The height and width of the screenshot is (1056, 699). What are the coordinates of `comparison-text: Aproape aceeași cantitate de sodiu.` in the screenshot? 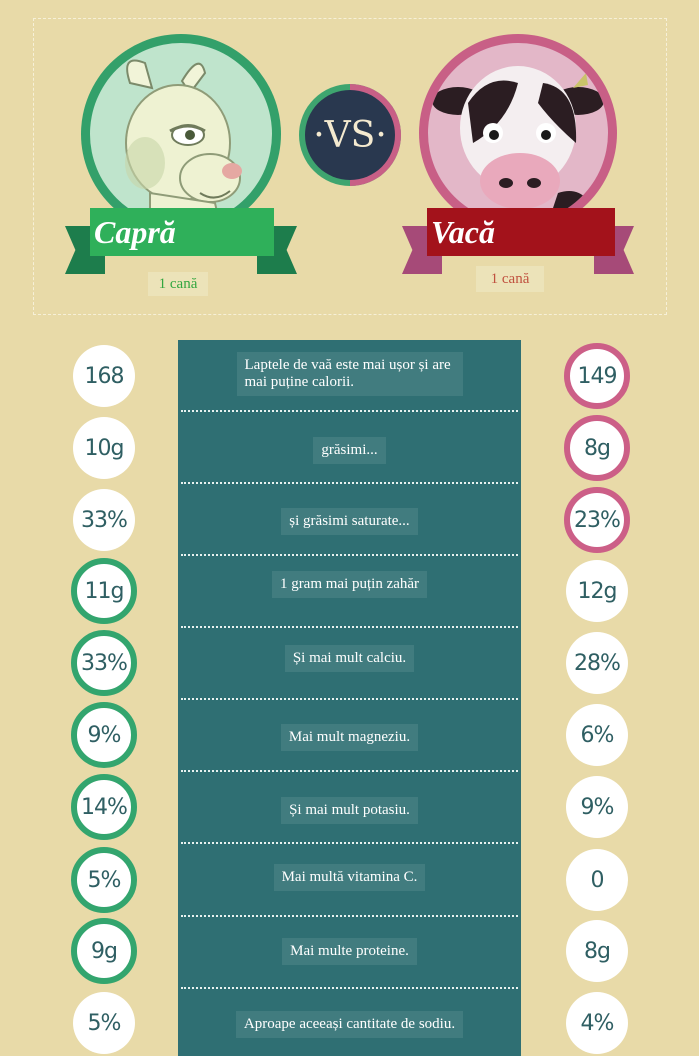 It's located at (349, 1024).